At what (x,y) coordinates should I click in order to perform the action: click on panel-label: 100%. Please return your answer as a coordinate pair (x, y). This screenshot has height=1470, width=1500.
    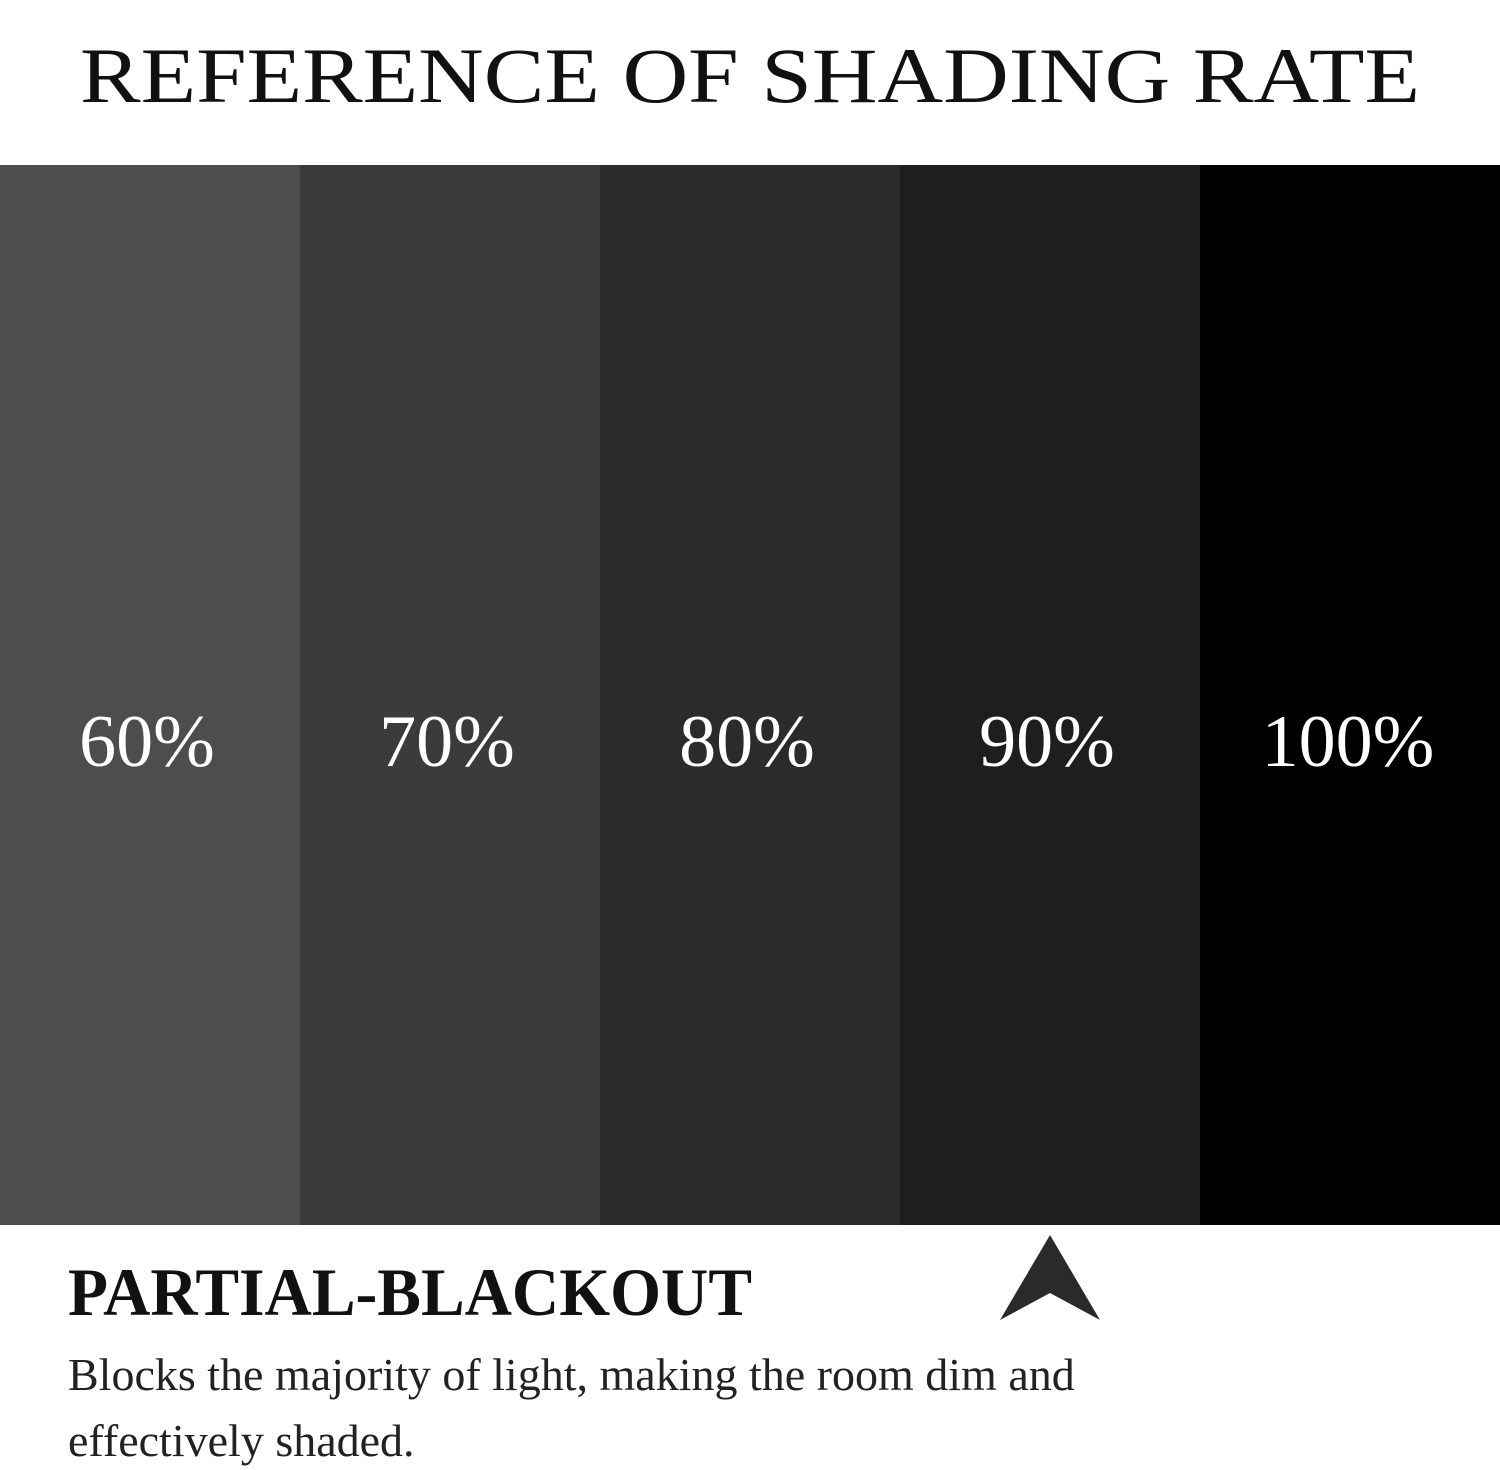
    Looking at the image, I should click on (1348, 742).